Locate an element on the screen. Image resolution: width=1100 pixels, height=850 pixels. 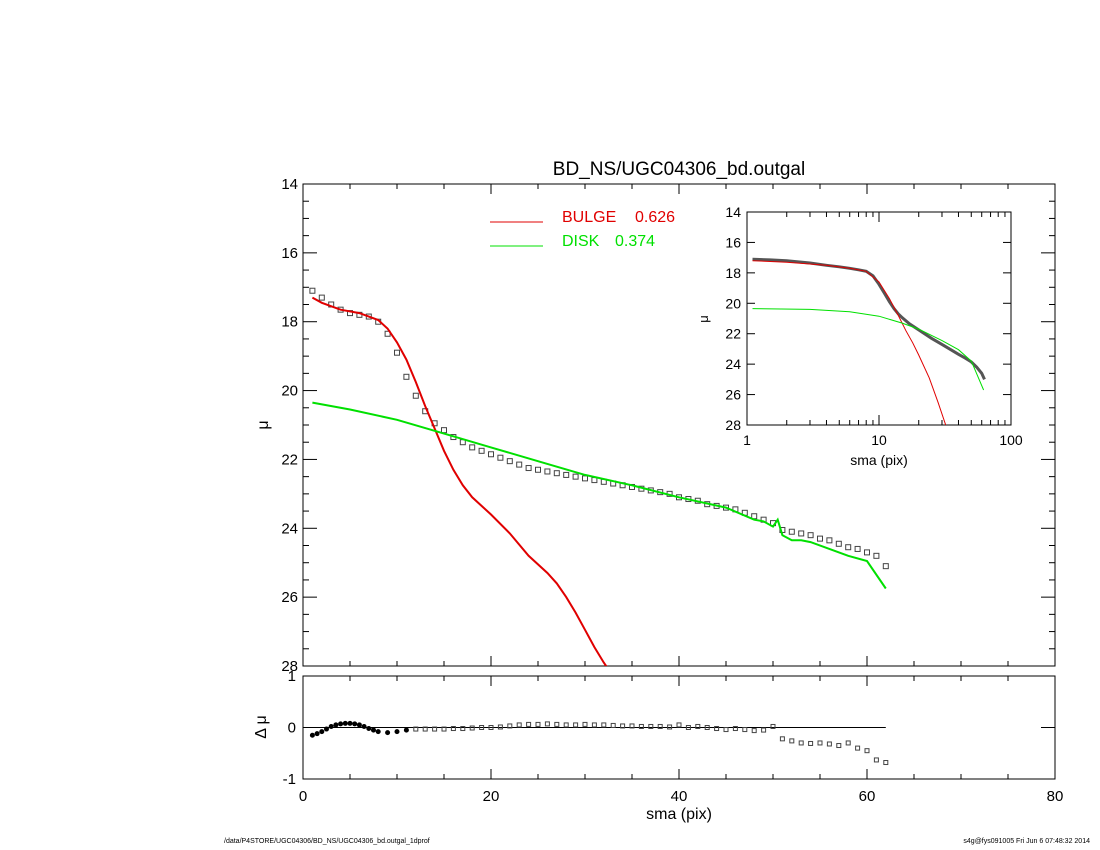
legend-disk-label: DISK is located at coordinates (581, 241).